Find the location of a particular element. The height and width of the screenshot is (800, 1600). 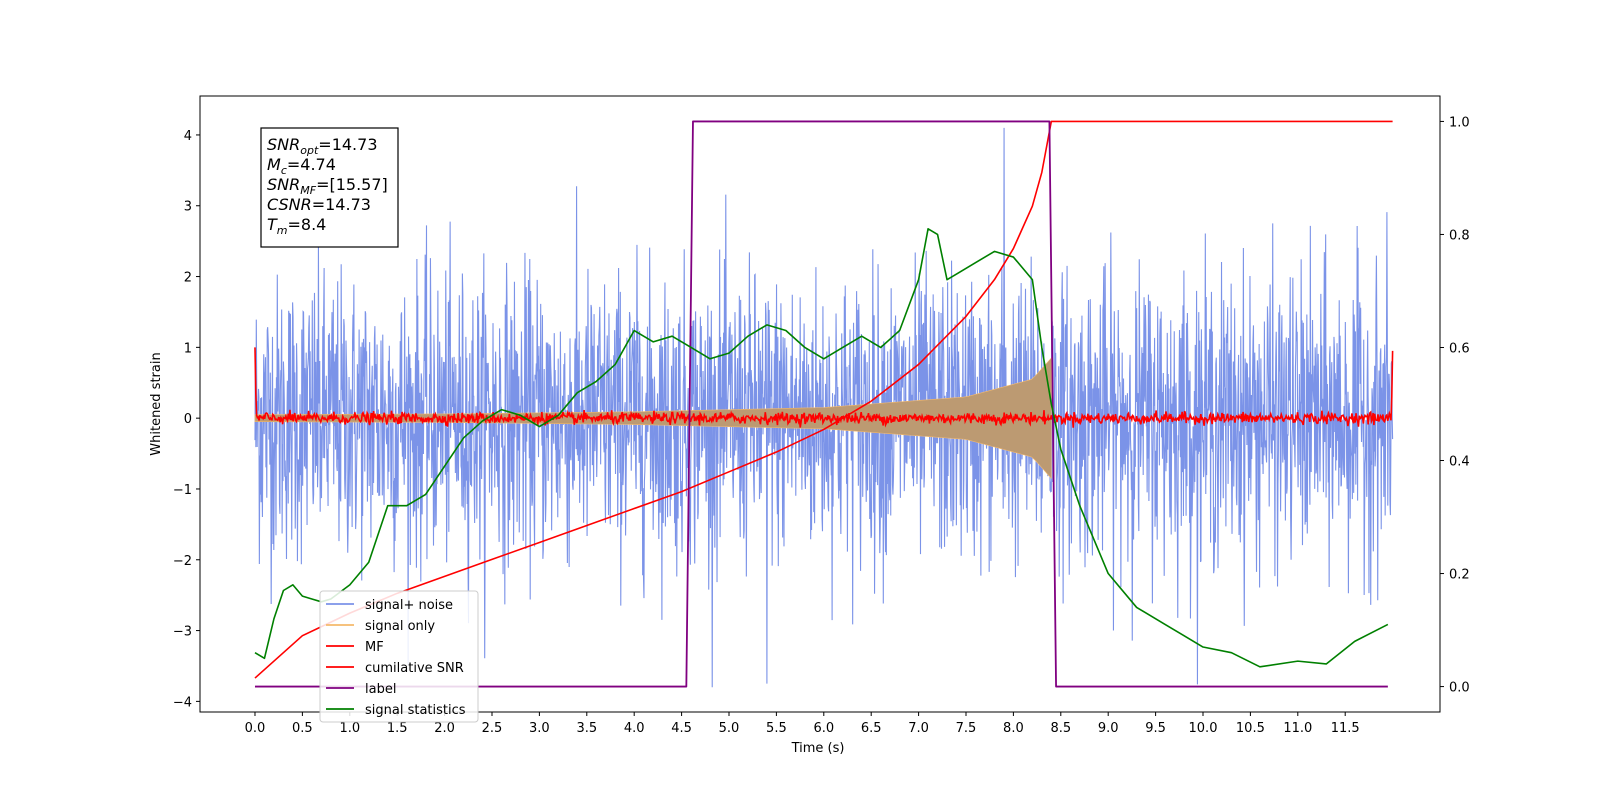

y-right-tick-label: 0.8 is located at coordinates (1459, 235).